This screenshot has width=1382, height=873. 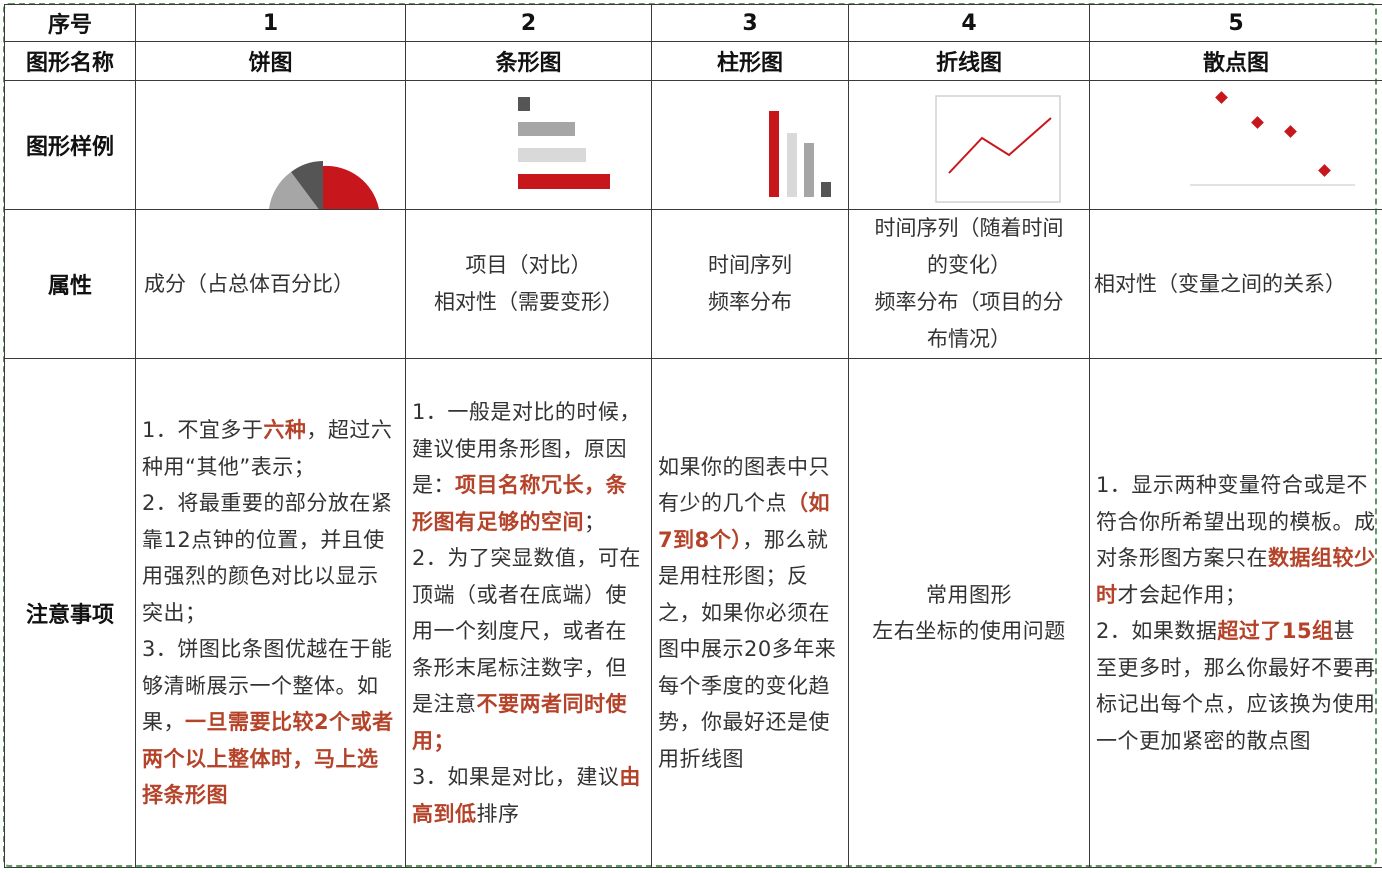 What do you see at coordinates (1235, 23) in the screenshot?
I see `column-index-5: 5` at bounding box center [1235, 23].